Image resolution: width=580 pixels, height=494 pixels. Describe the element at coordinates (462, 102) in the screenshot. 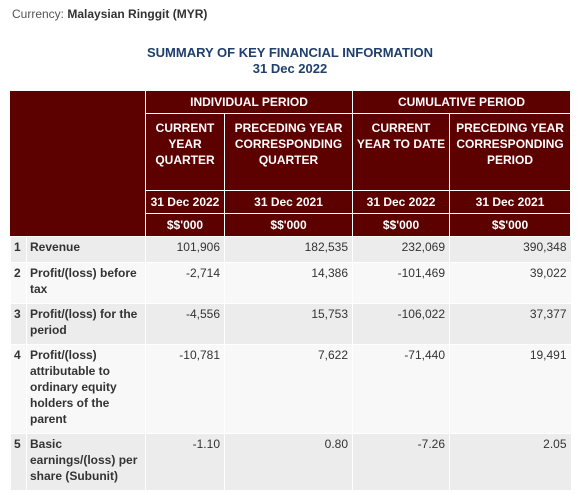

I see `cumulative-period-header: CUMULATIVE PERIOD` at that location.